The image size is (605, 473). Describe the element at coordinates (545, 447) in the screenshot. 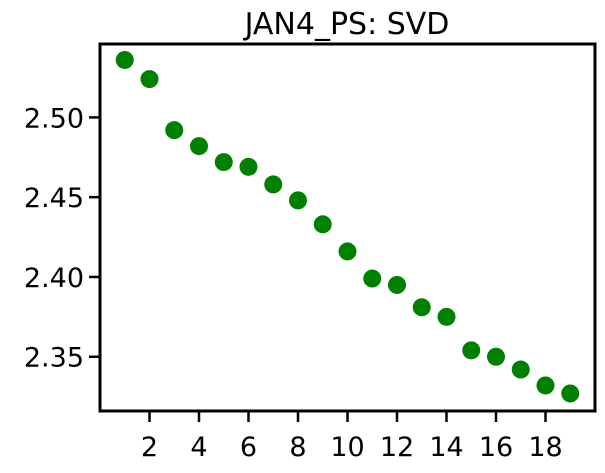

I see `x-tick-label: 18` at that location.